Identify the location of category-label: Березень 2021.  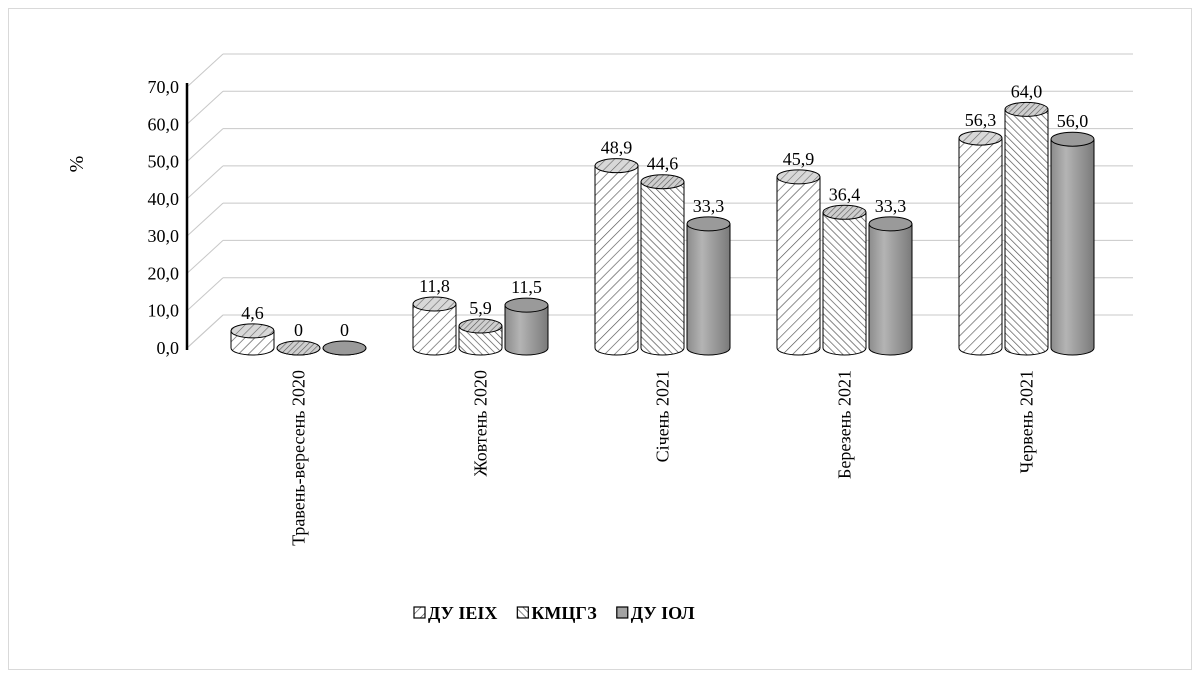
(845, 424).